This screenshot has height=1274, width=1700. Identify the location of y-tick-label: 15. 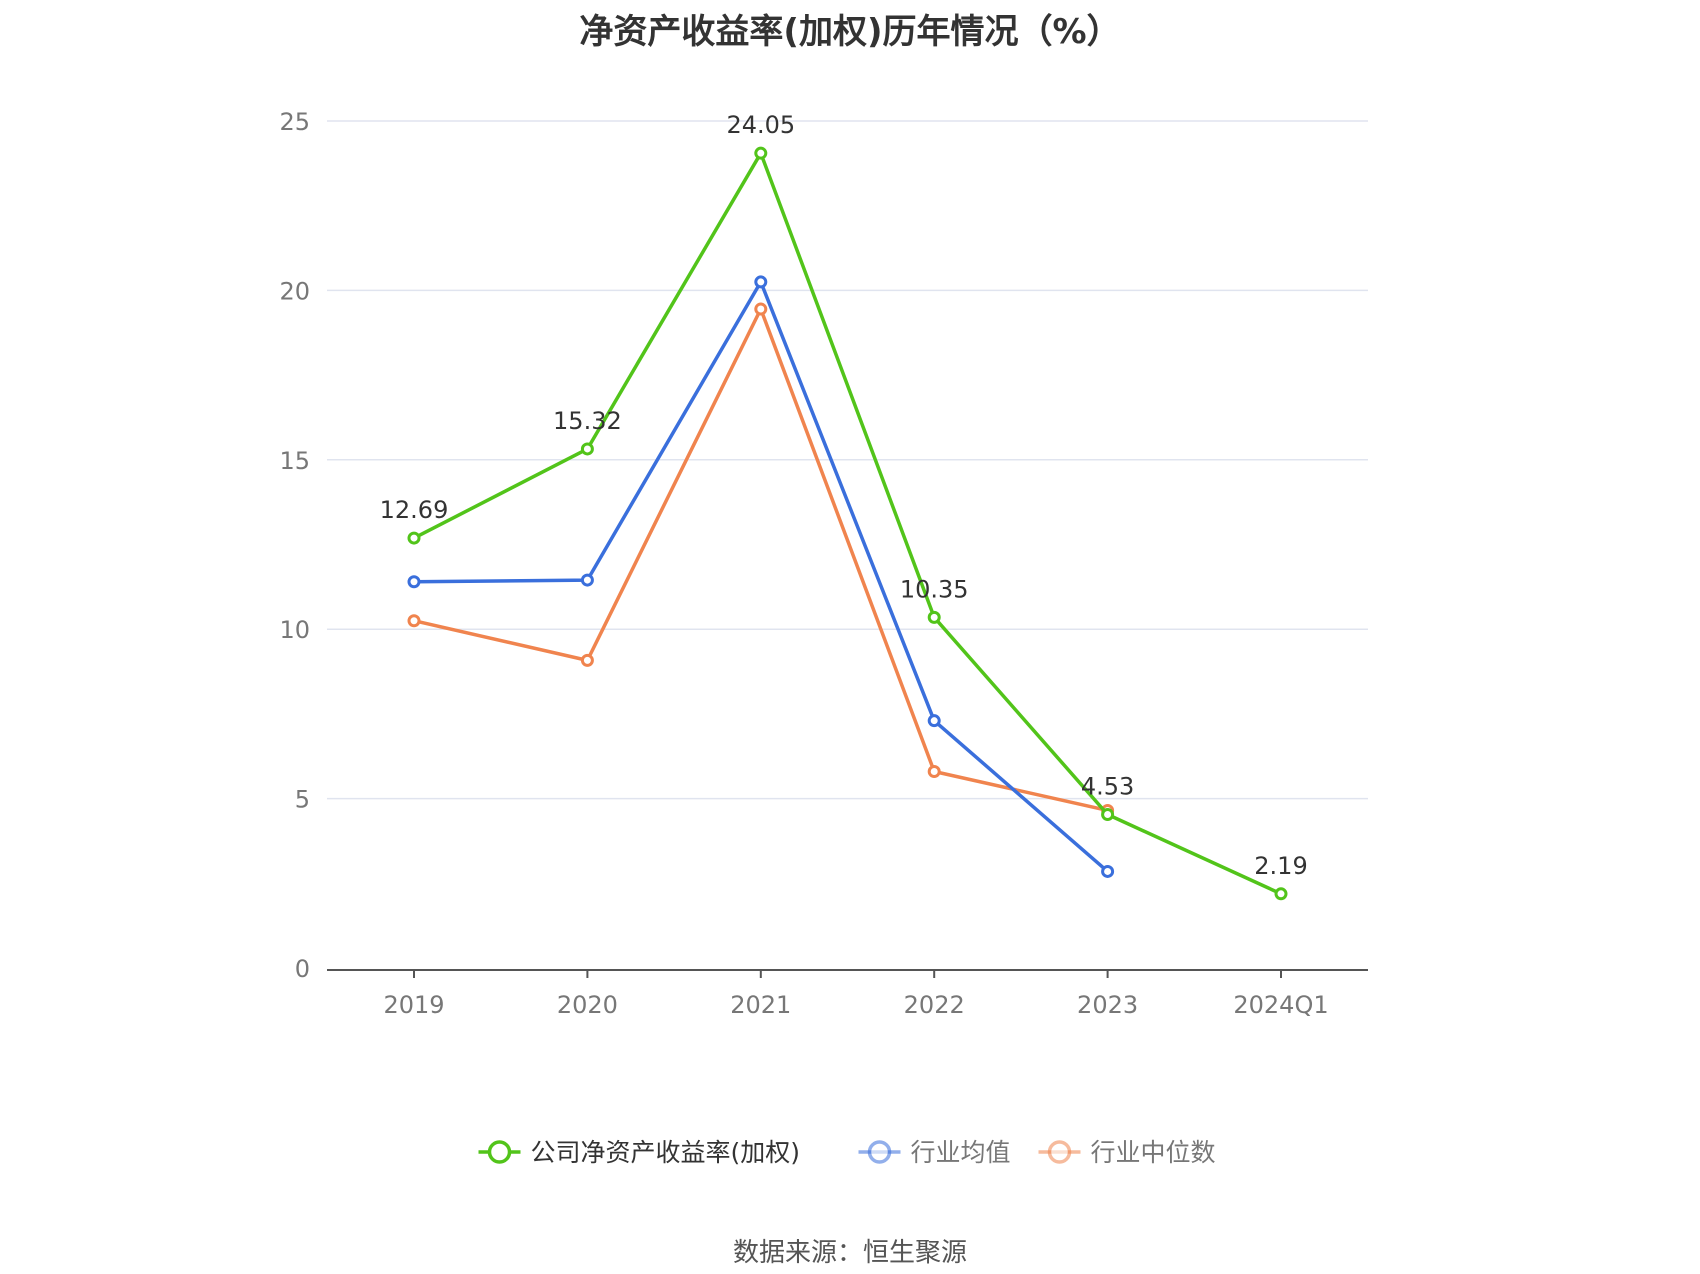
(294, 461).